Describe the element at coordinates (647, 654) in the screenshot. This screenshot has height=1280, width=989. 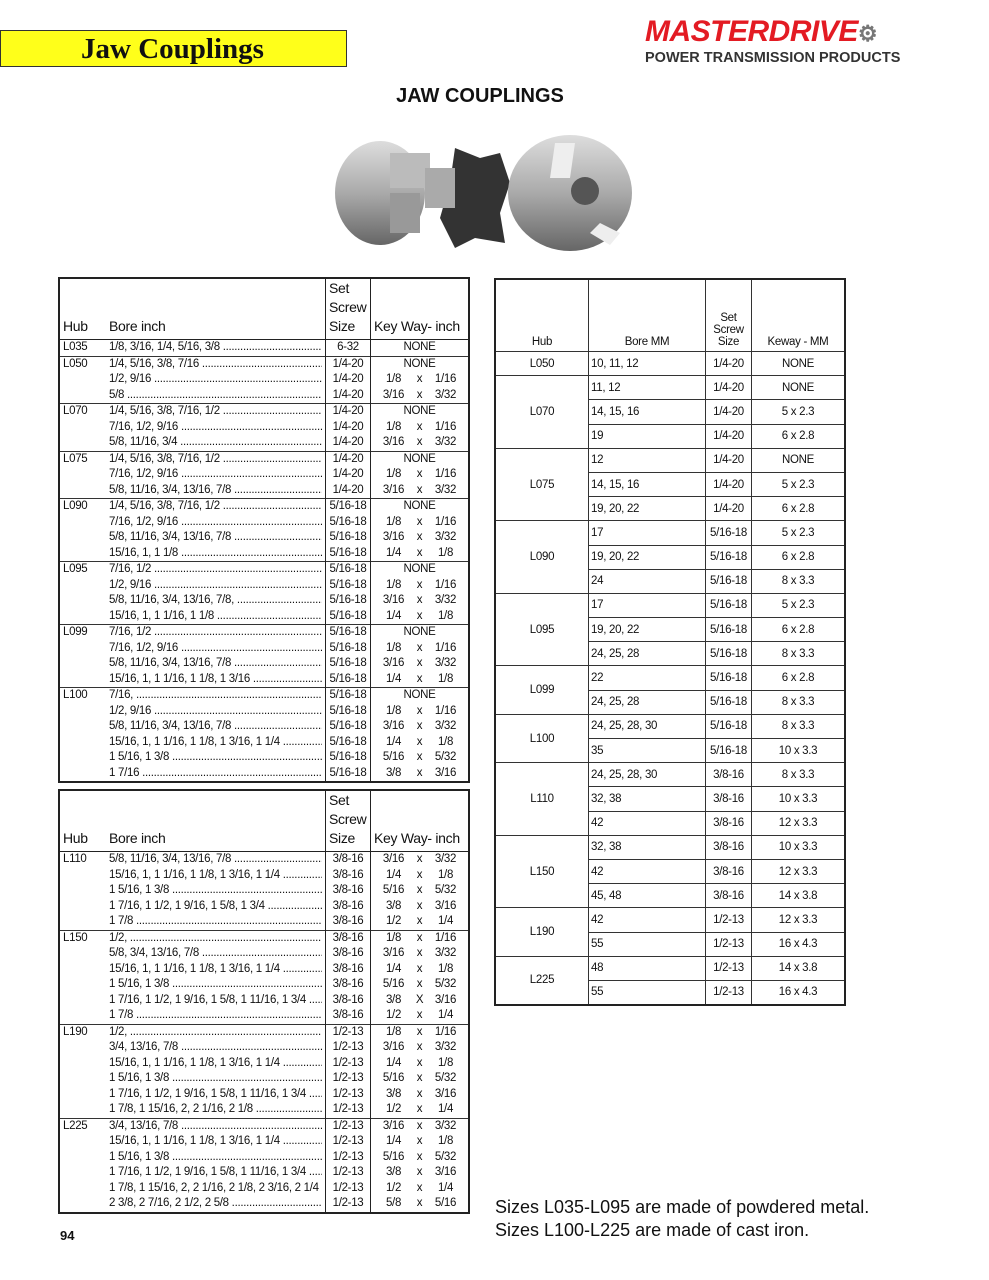
I see `bore-cell: 24, 25, 28` at that location.